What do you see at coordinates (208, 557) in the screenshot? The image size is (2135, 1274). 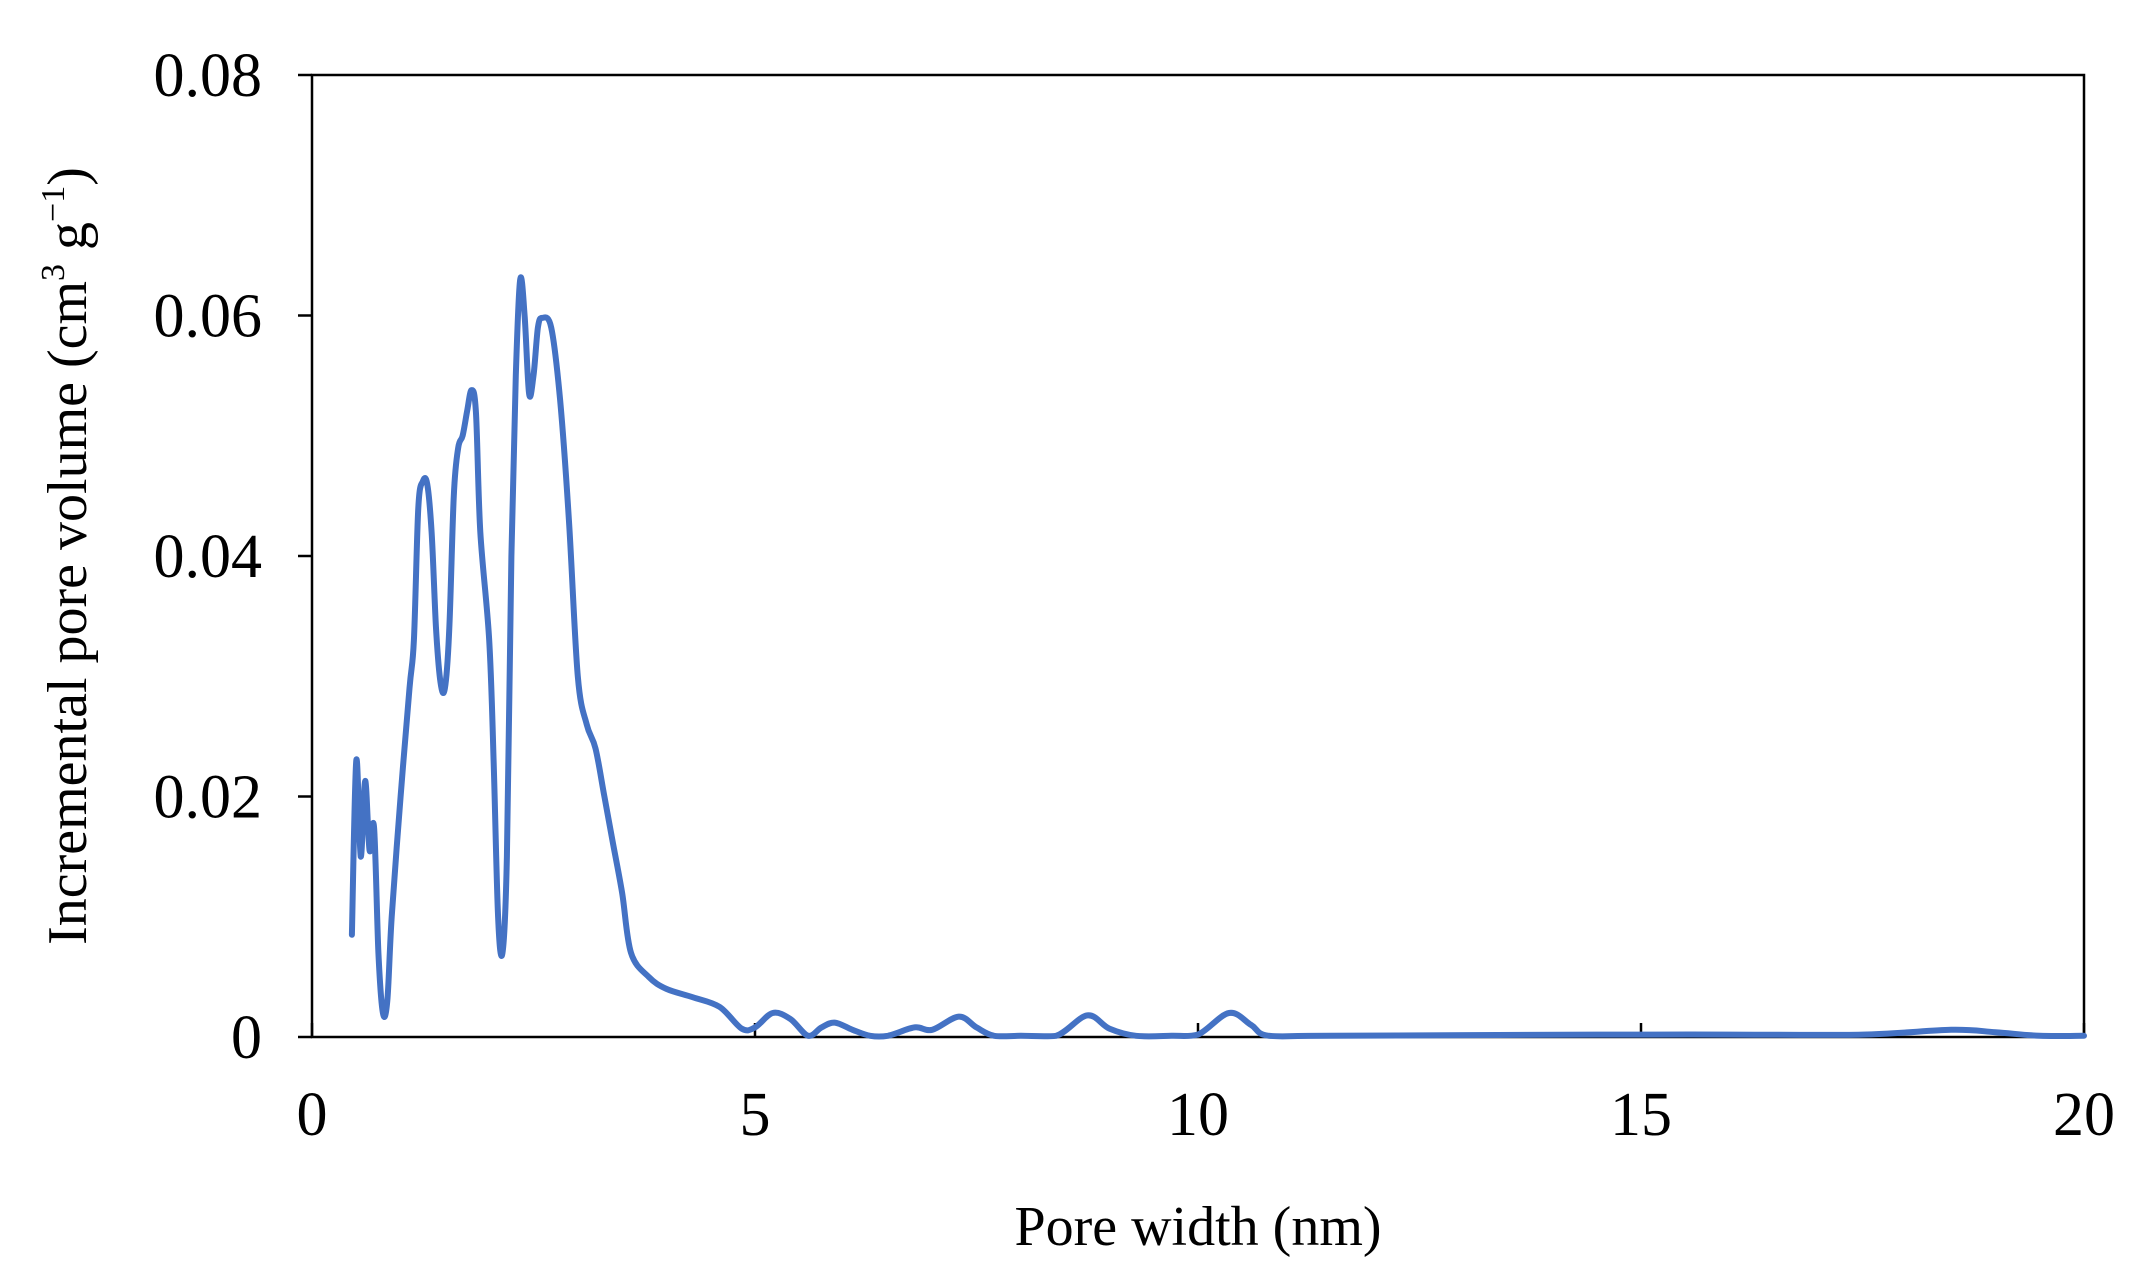 I see `y-tick-label: 0.04` at bounding box center [208, 557].